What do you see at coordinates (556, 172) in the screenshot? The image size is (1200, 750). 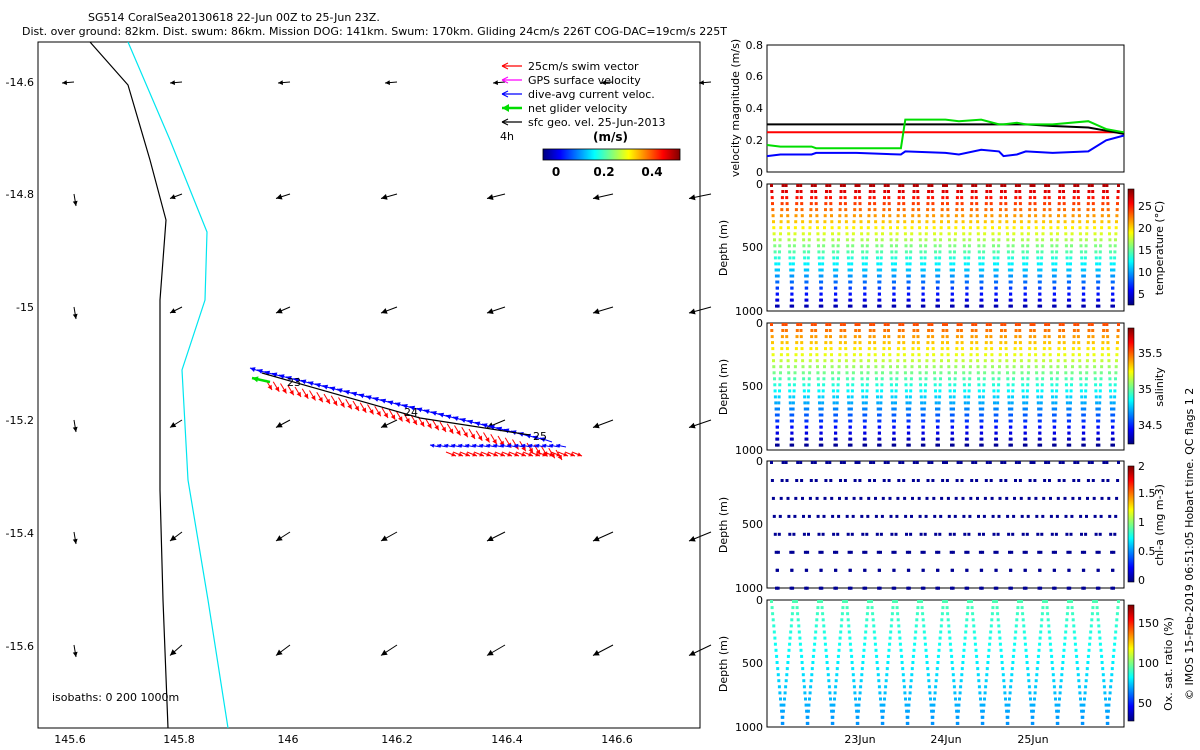 I see `colorbar-tick: 0` at bounding box center [556, 172].